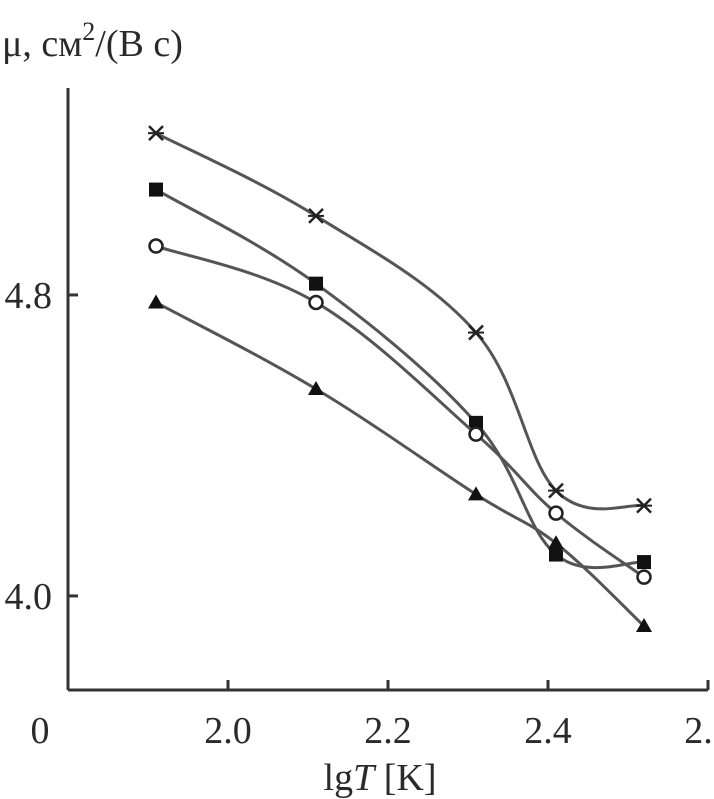 This screenshot has height=799, width=714. I want to click on x-tick-label: 2.6, so click(699, 731).